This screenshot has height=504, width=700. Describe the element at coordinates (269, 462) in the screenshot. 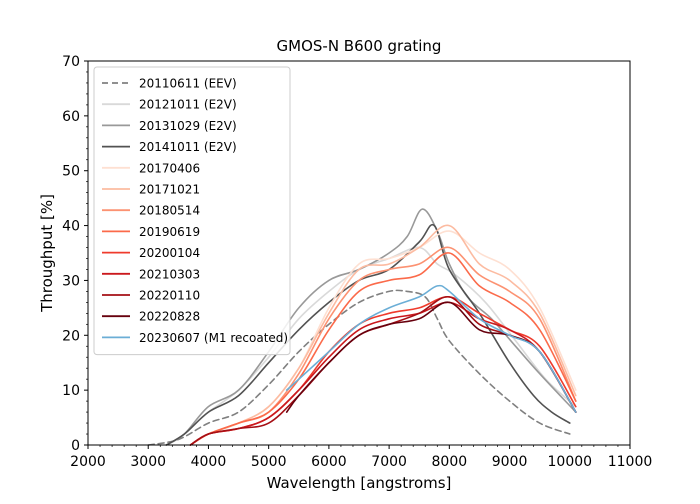

I see `x-tick-label: 5000` at that location.